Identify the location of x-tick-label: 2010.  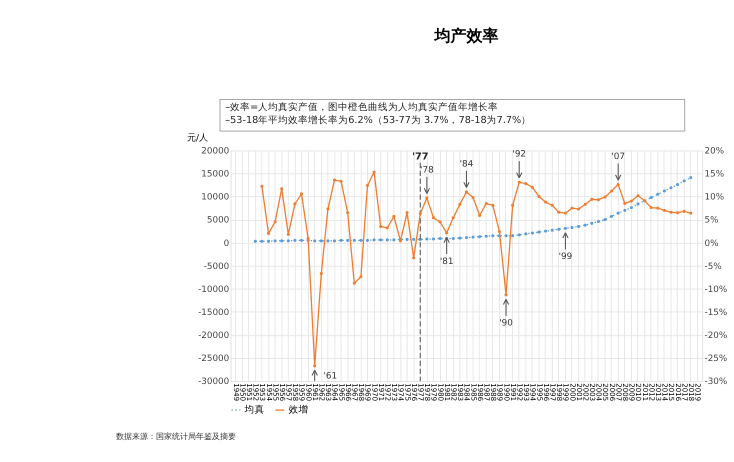
(639, 392).